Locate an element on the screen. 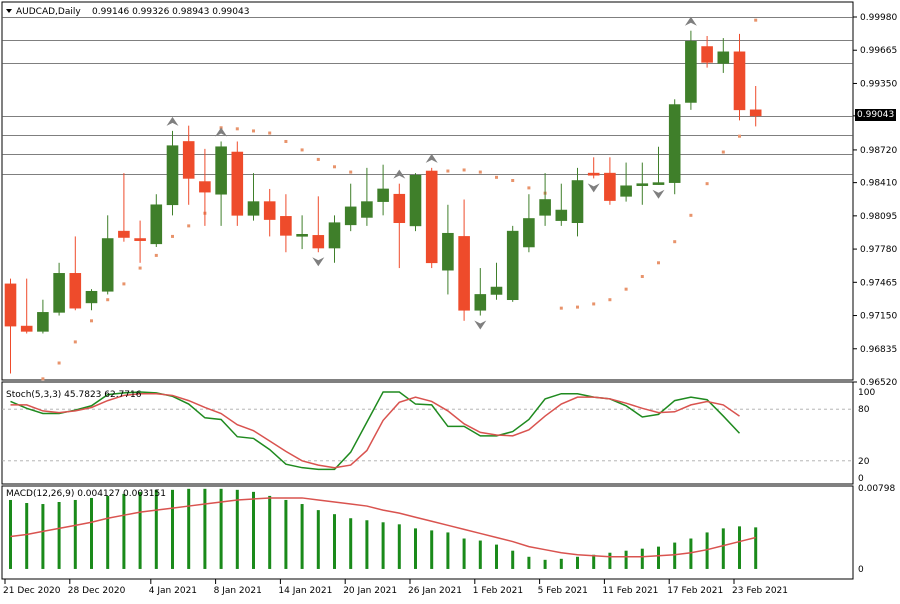 The width and height of the screenshot is (900, 604). time-tick-label: 17 Feb 2021 is located at coordinates (695, 591).